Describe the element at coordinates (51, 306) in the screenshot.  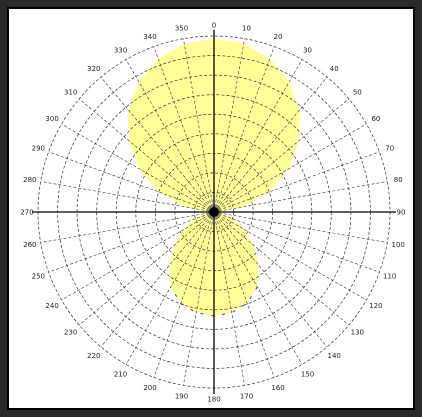
I see `angle-tick-label: 240` at that location.